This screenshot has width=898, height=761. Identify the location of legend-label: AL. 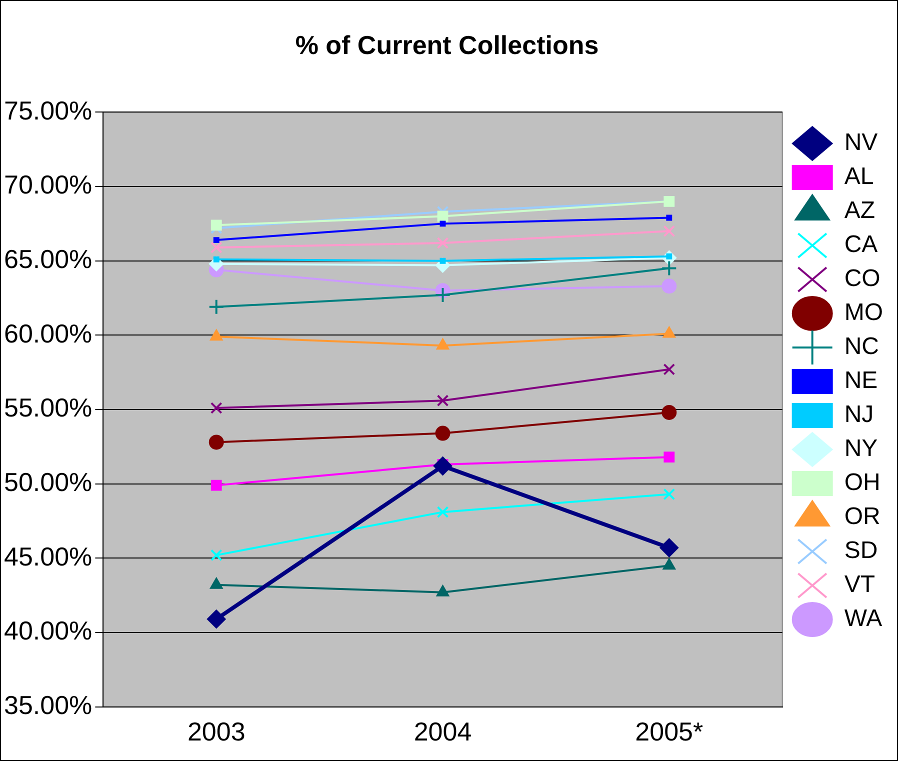
(859, 176).